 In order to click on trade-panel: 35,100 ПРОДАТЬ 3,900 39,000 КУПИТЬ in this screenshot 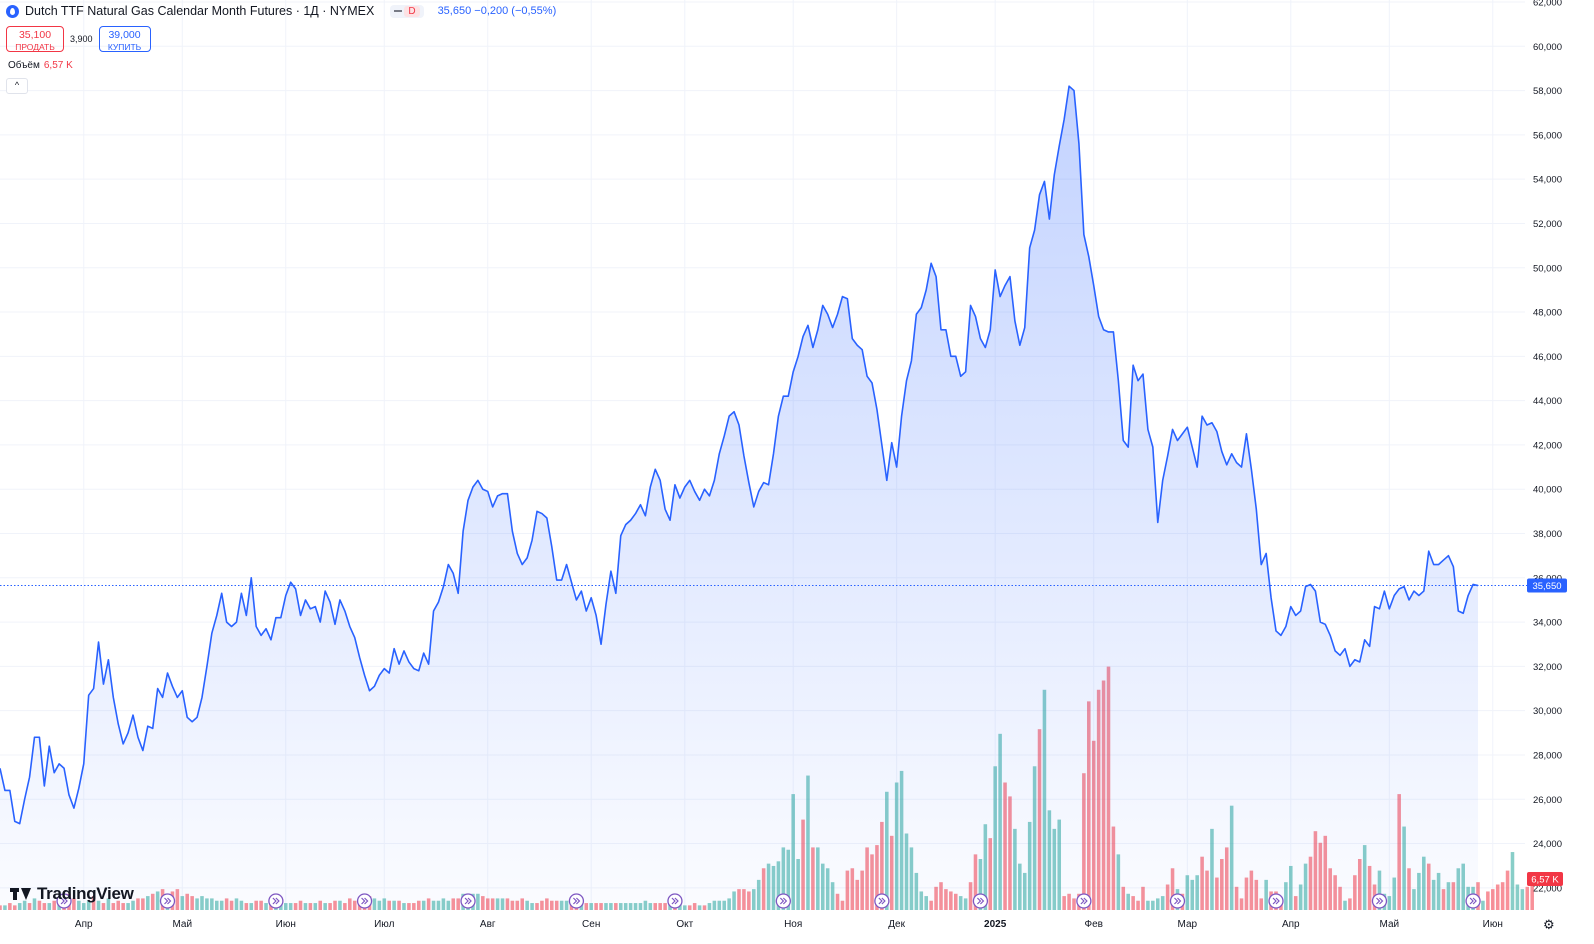, I will do `click(78, 39)`.